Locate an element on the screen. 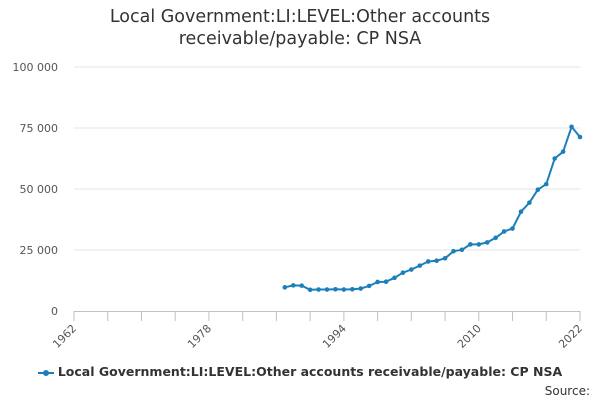 This screenshot has height=400, width=600. source-label: Source: is located at coordinates (567, 391).